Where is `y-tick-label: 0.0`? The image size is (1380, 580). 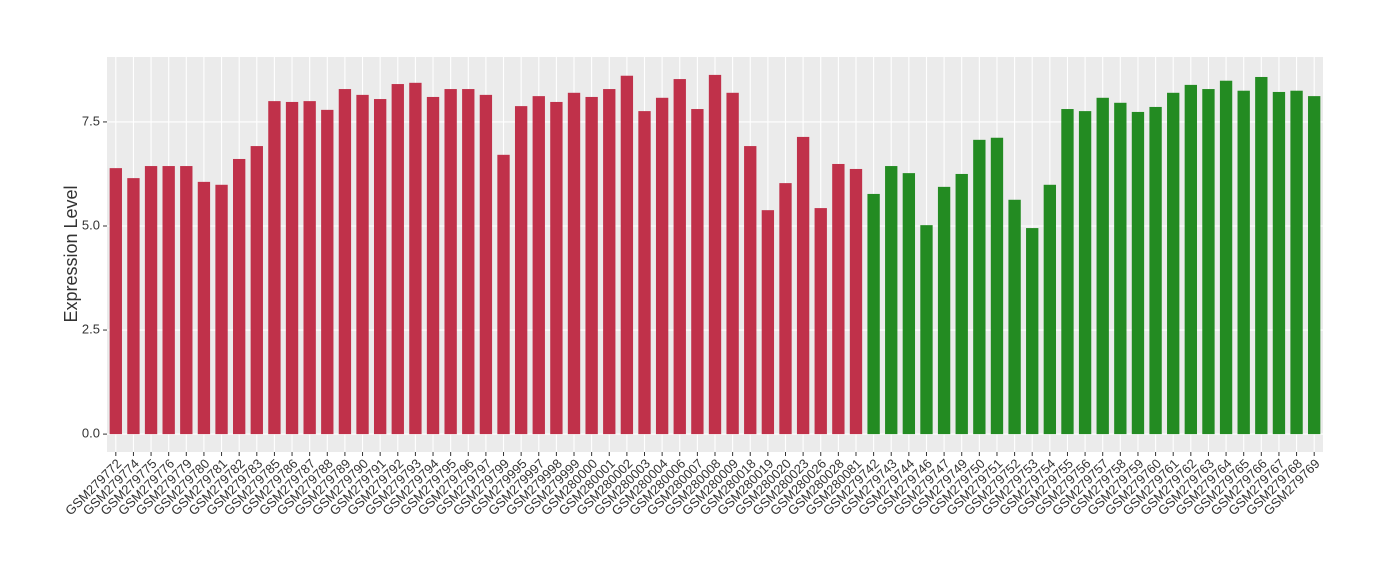 y-tick-label: 0.0 is located at coordinates (91, 433).